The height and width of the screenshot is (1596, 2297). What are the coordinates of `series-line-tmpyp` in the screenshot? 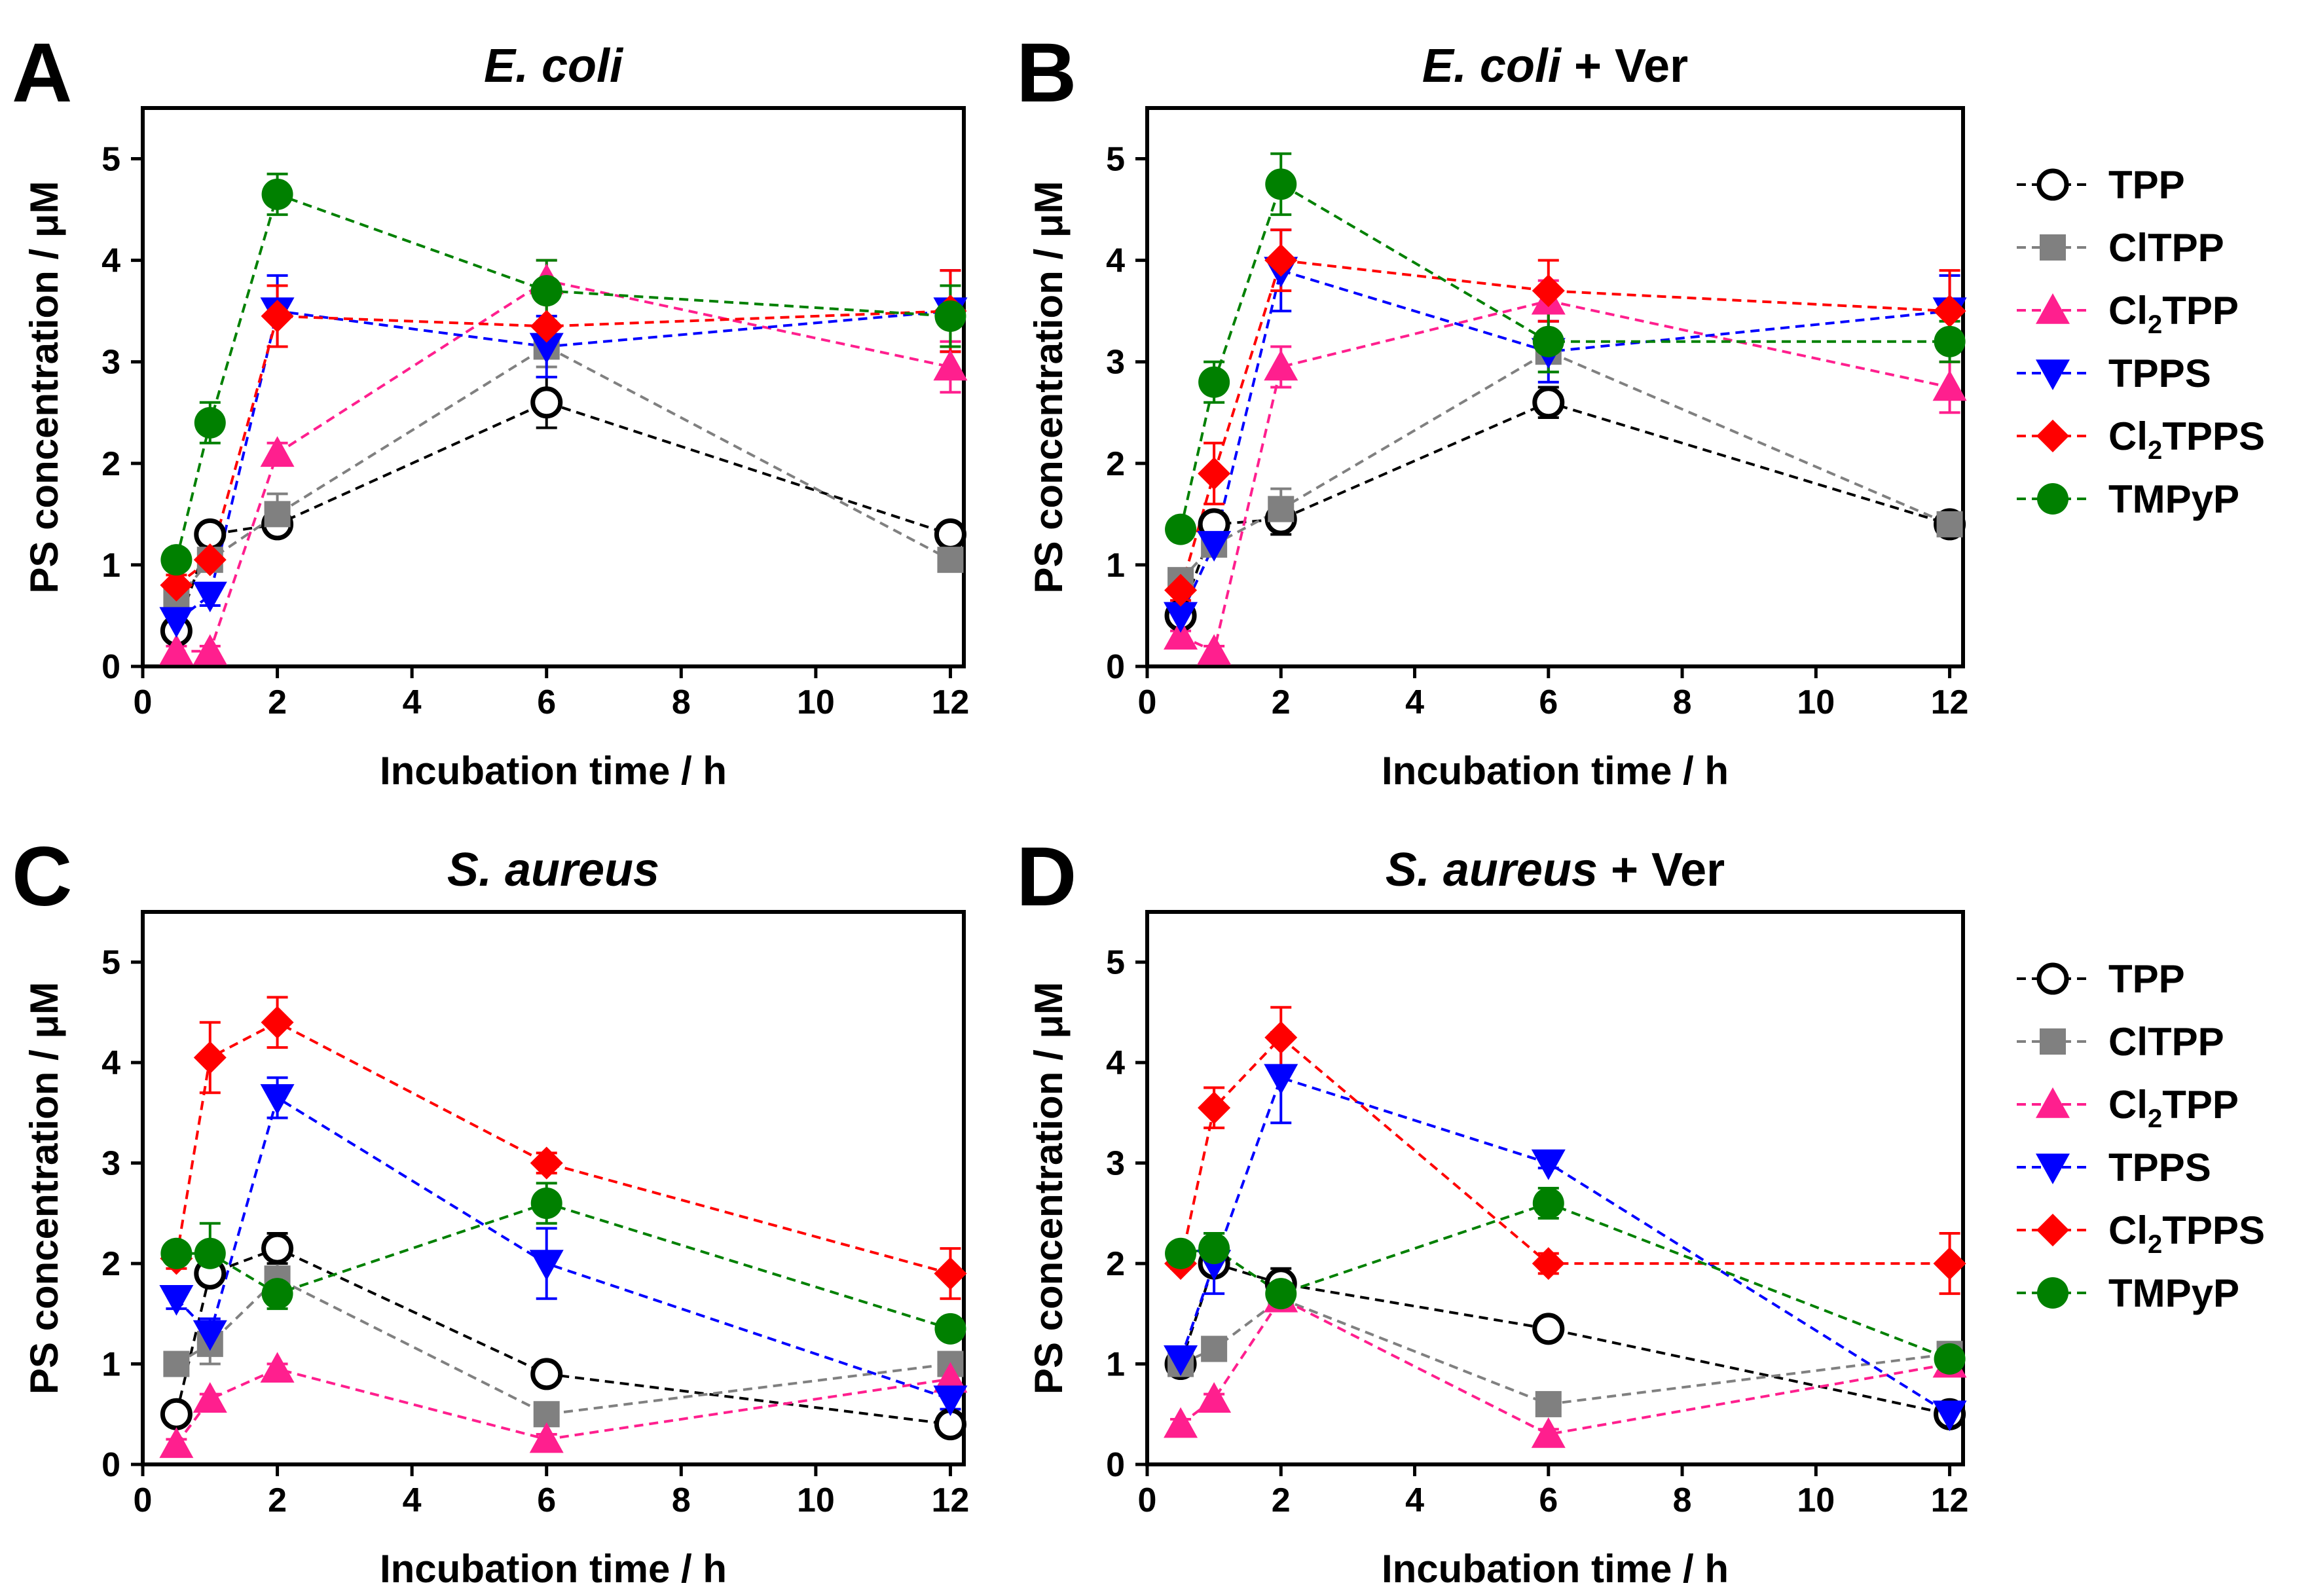 It's located at (563, 1265).